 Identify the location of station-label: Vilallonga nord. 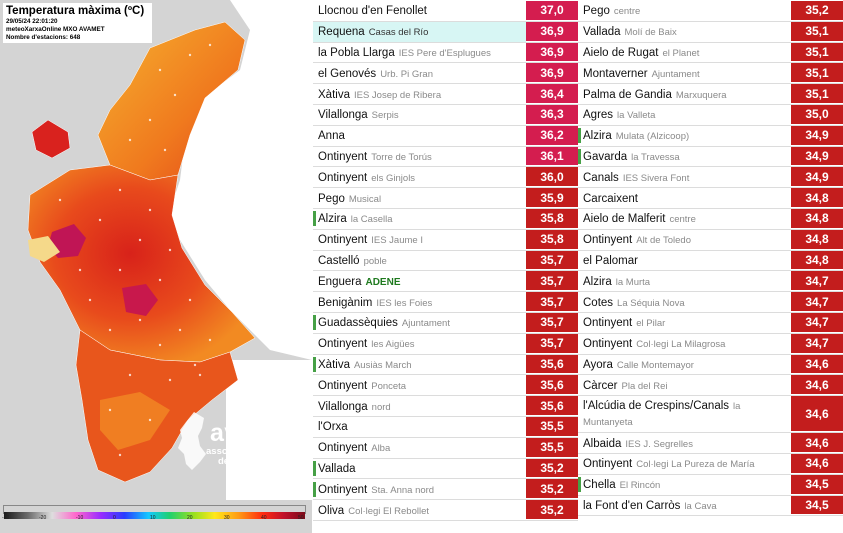
(419, 406).